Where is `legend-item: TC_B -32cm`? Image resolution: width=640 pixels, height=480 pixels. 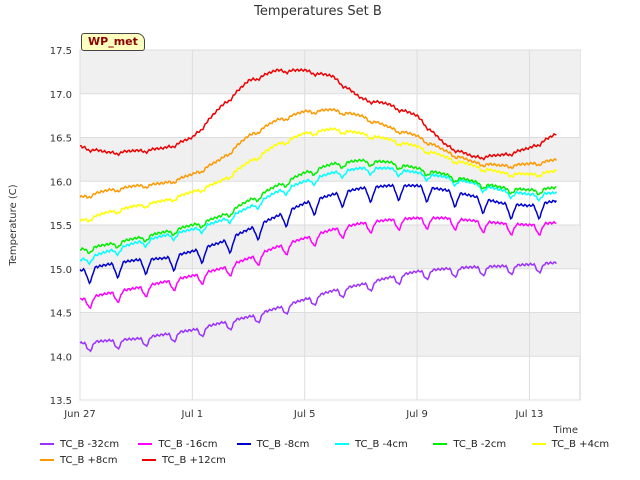
legend-item: TC_B -32cm is located at coordinates (89, 444).